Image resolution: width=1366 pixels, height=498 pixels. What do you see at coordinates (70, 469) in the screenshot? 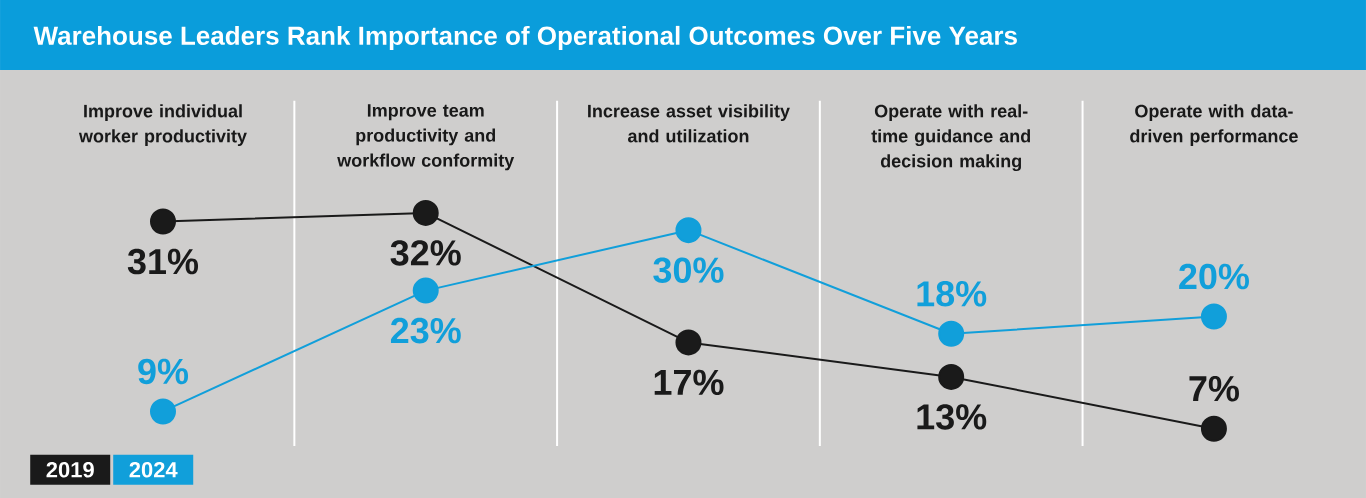
I see `text: 2019` at bounding box center [70, 469].